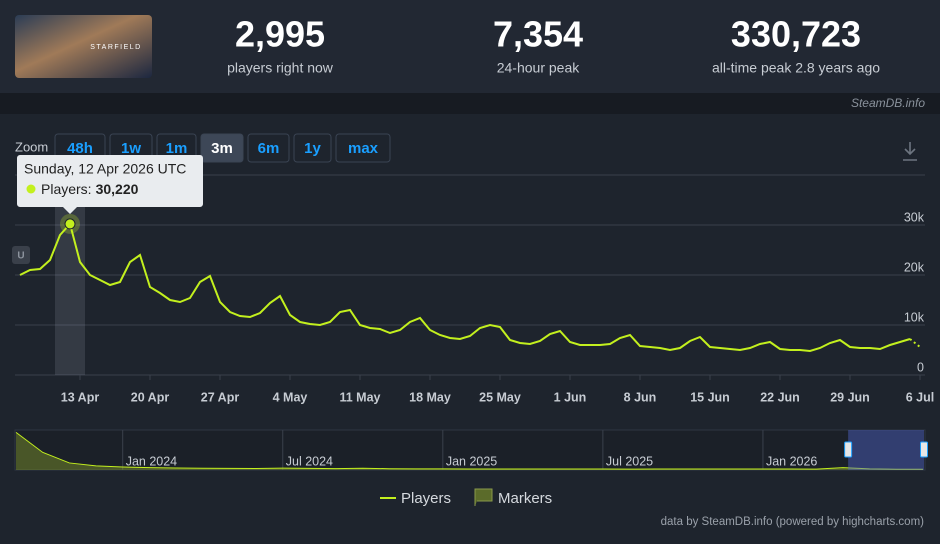  I want to click on tooltip-box, so click(110, 184).